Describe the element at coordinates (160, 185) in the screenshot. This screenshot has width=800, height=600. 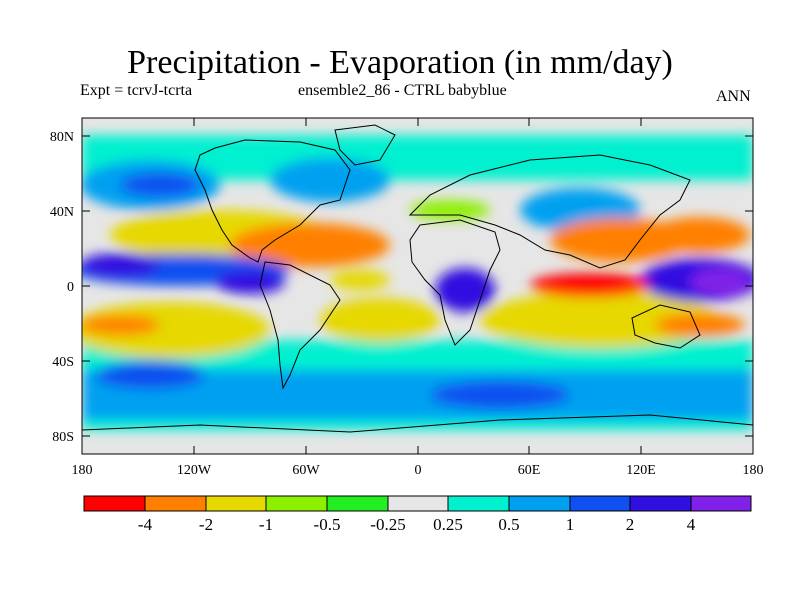
I see `field-n-pacific-max` at that location.